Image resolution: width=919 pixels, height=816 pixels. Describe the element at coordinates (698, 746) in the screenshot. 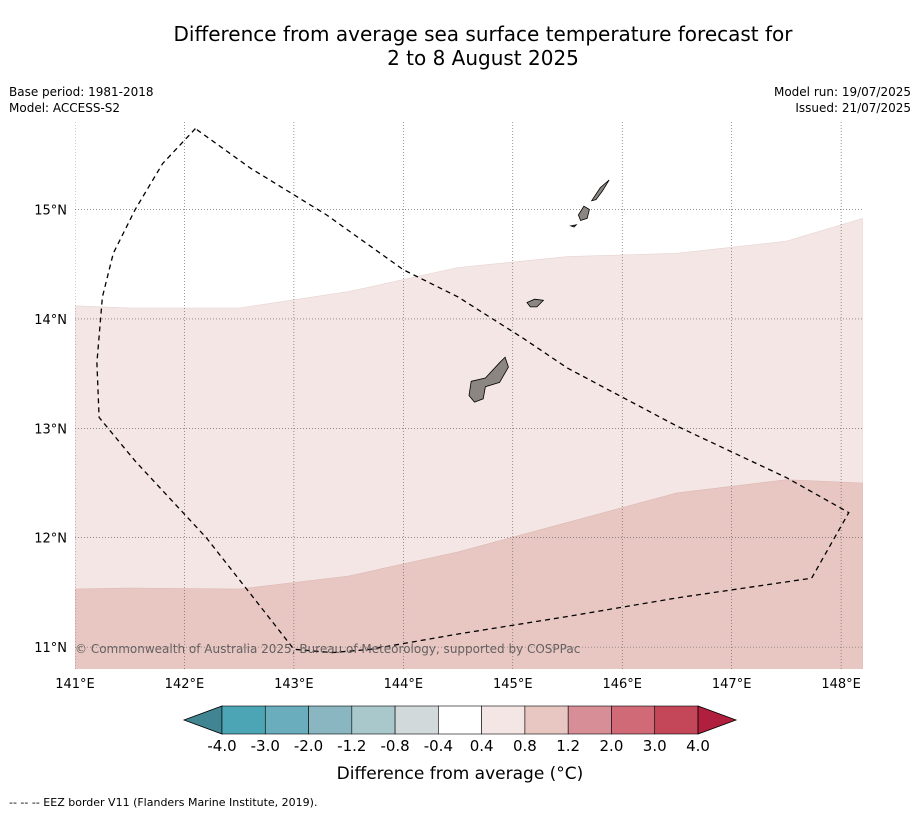

I see `colorbar-tick-label: 4.0` at that location.